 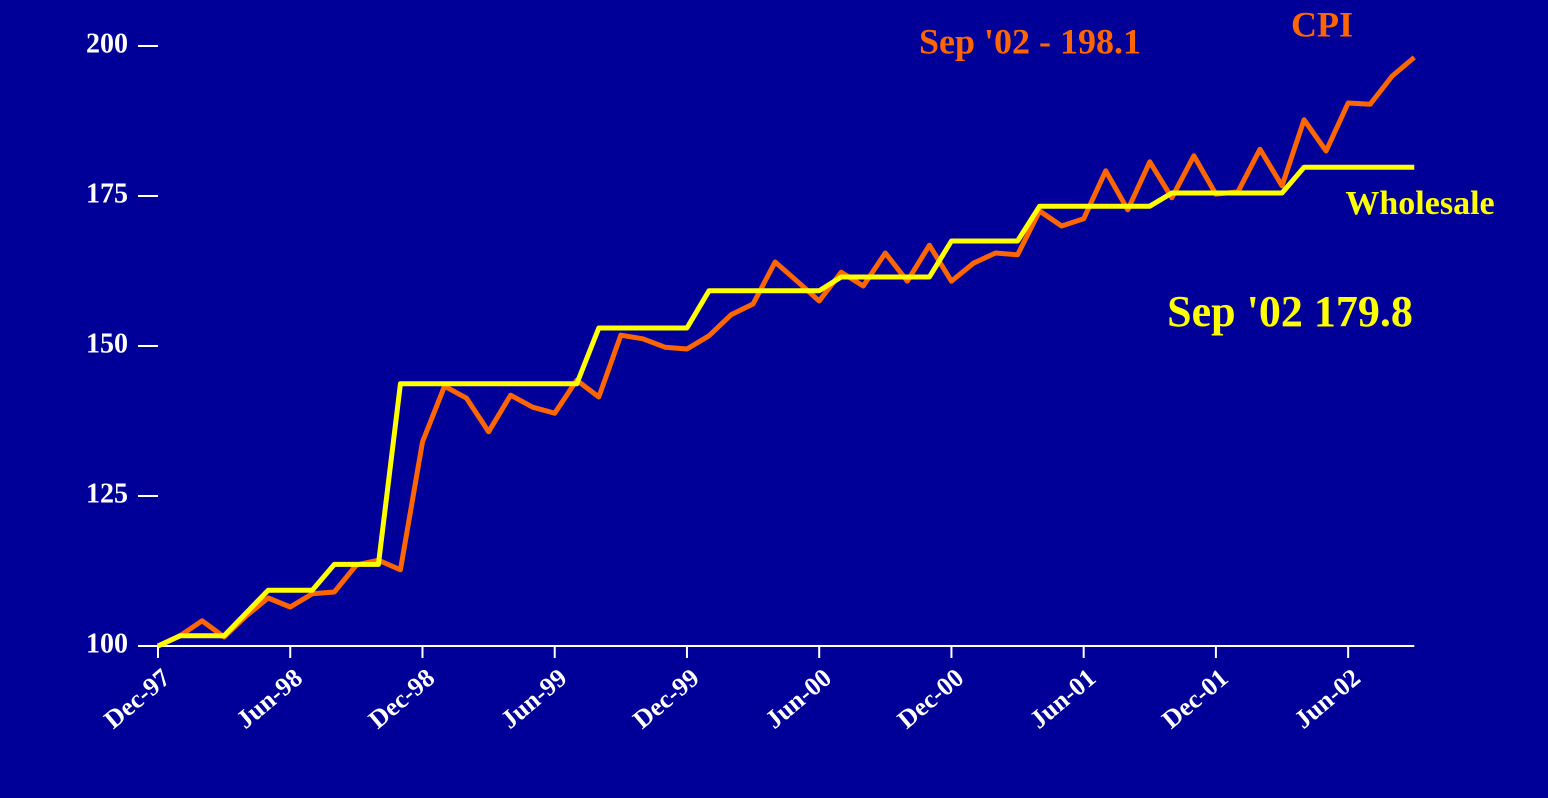 I want to click on x-tick-label: Dec-99, so click(x=665, y=698).